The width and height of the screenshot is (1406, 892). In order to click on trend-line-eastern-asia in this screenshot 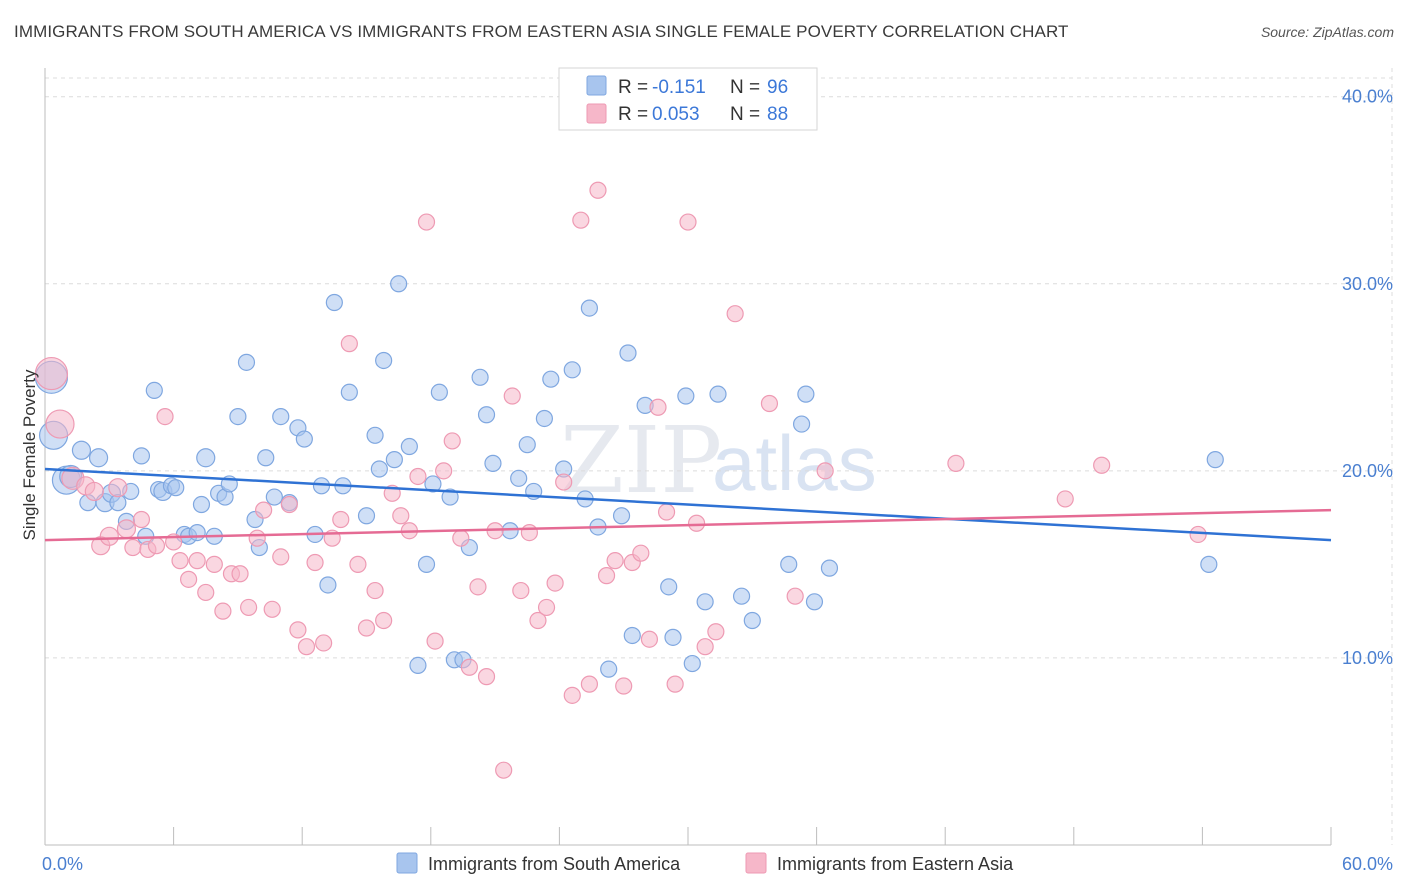, I will do `click(688, 525)`.